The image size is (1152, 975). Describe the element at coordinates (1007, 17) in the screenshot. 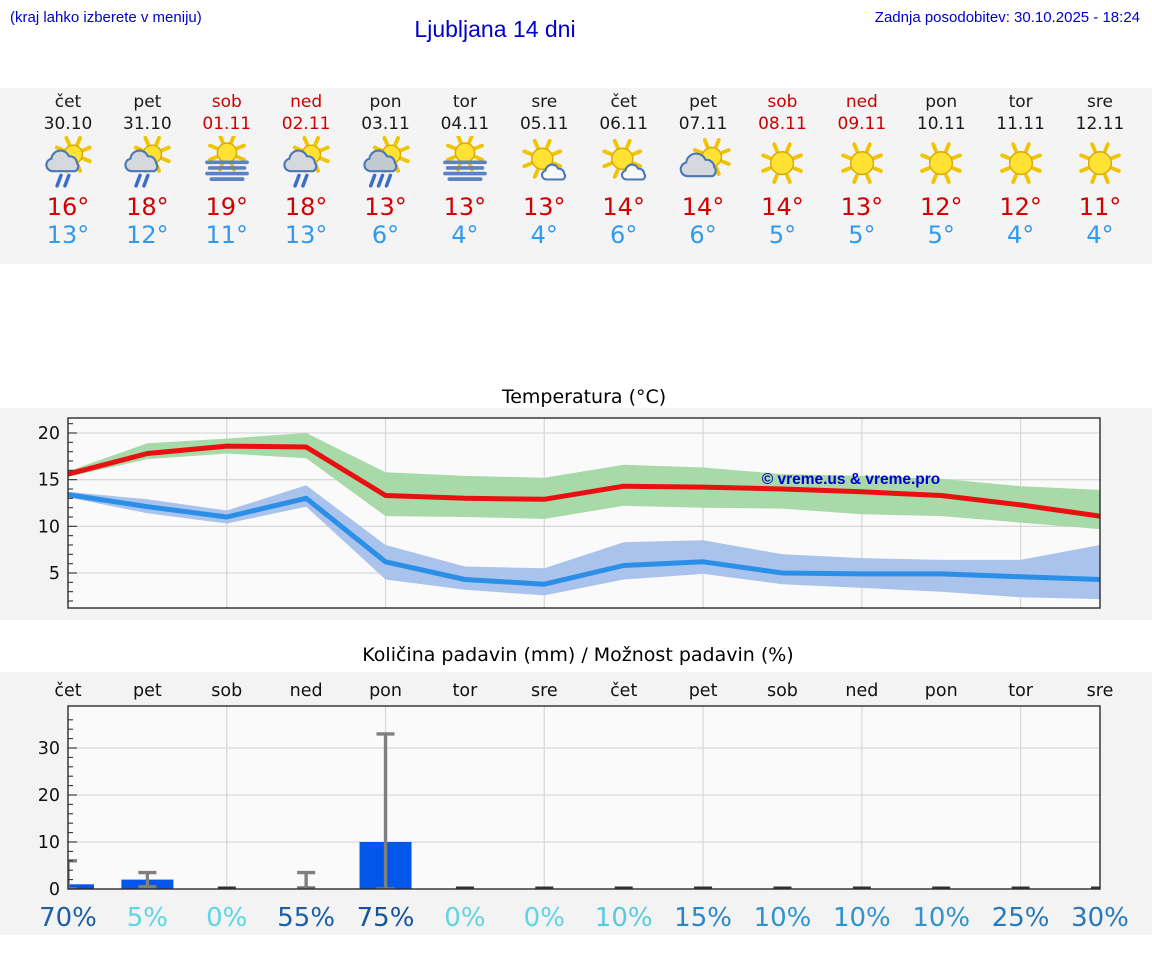

I see `last-updated: Zadnja posodobitev: 30.10.2025 - 18:24` at that location.